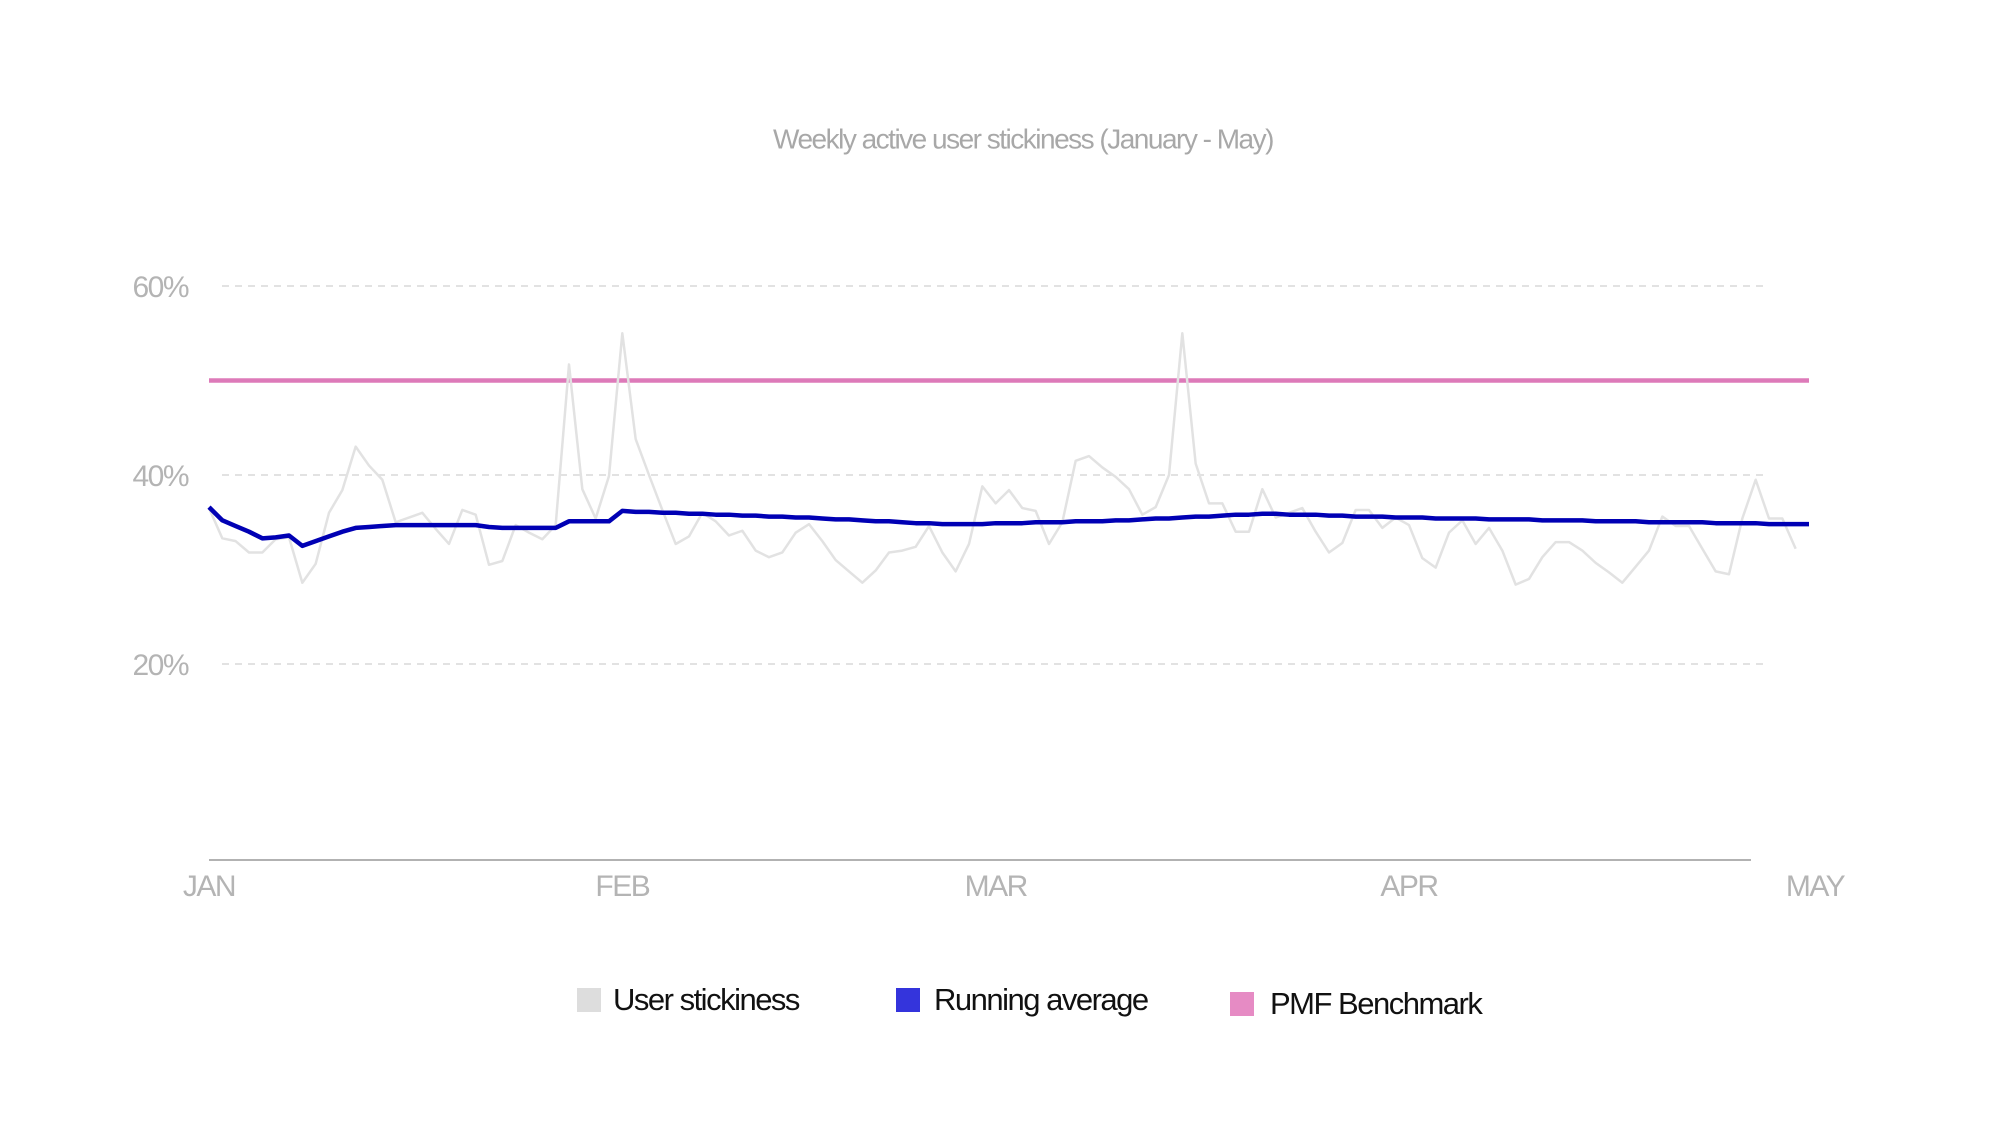 The image size is (2000, 1130). What do you see at coordinates (706, 999) in the screenshot?
I see `legend-label: User stickiness` at bounding box center [706, 999].